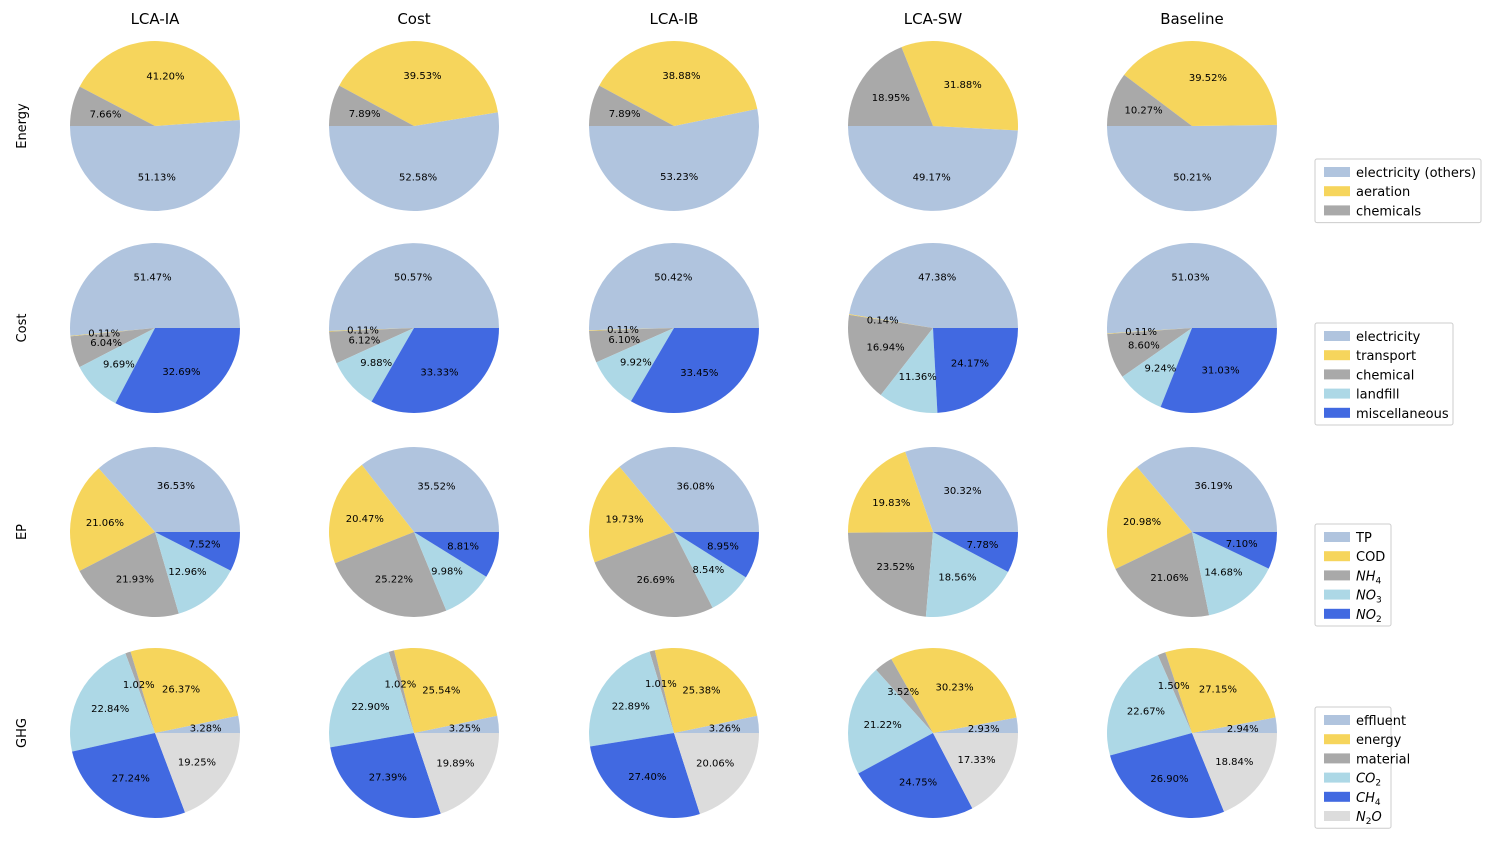 The image size is (1495, 841). What do you see at coordinates (1383, 192) in the screenshot?
I see `legend-label: aeration` at bounding box center [1383, 192].